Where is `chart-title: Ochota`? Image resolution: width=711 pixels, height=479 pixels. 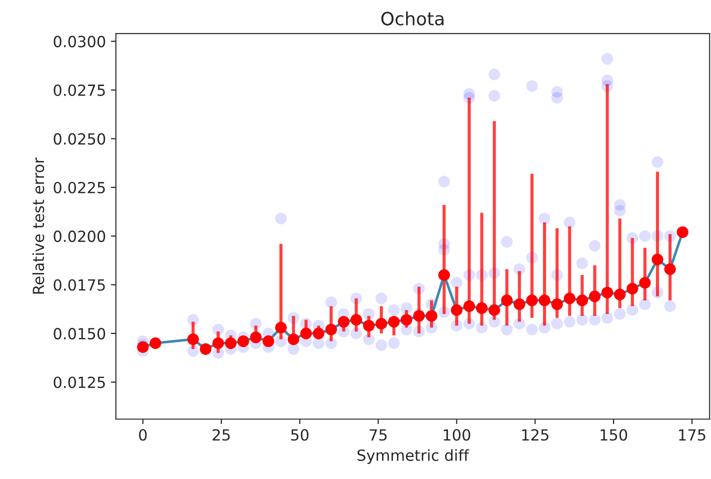
chart-title: Ochota is located at coordinates (412, 18).